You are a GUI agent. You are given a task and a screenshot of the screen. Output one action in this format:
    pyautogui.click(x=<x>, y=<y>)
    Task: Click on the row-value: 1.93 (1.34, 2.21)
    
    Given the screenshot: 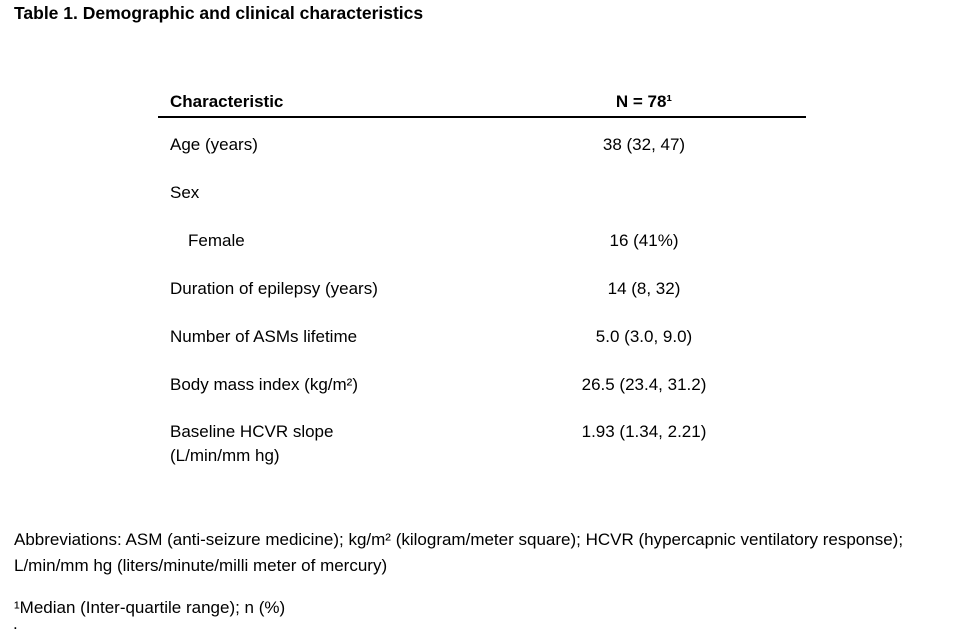 What is the action you would take?
    pyautogui.click(x=644, y=431)
    